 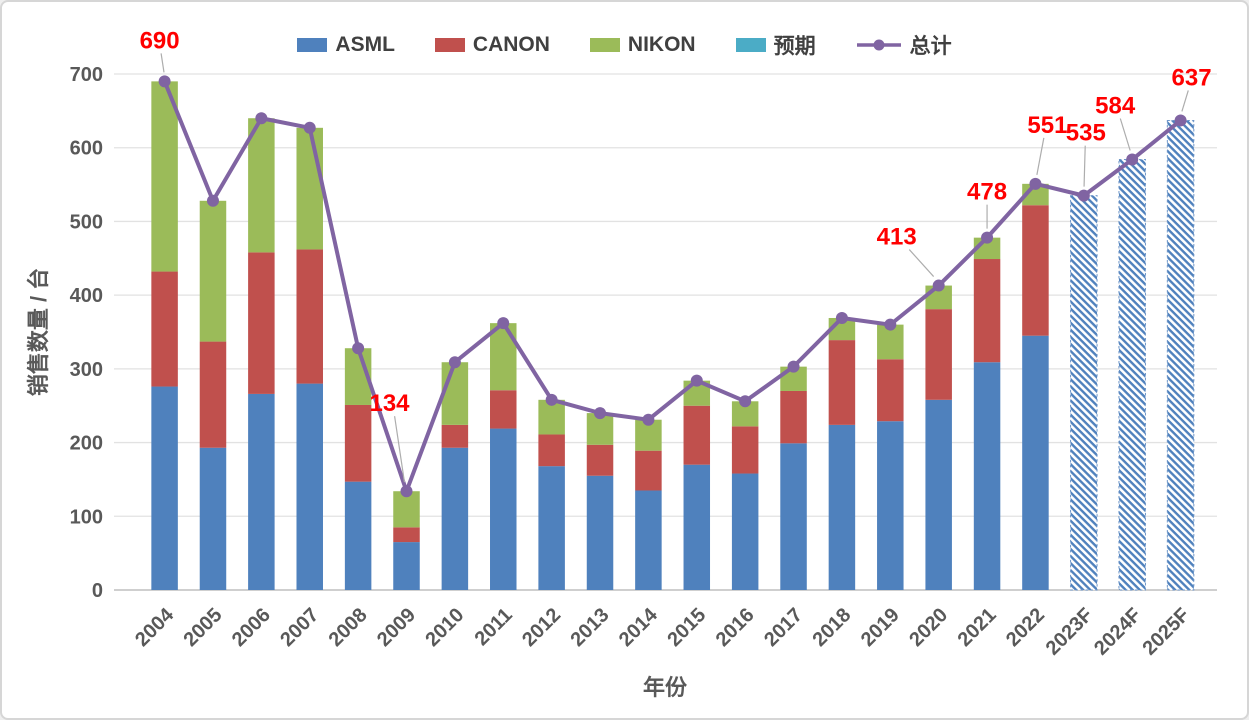 What do you see at coordinates (987, 192) in the screenshot?
I see `data-label: 478` at bounding box center [987, 192].